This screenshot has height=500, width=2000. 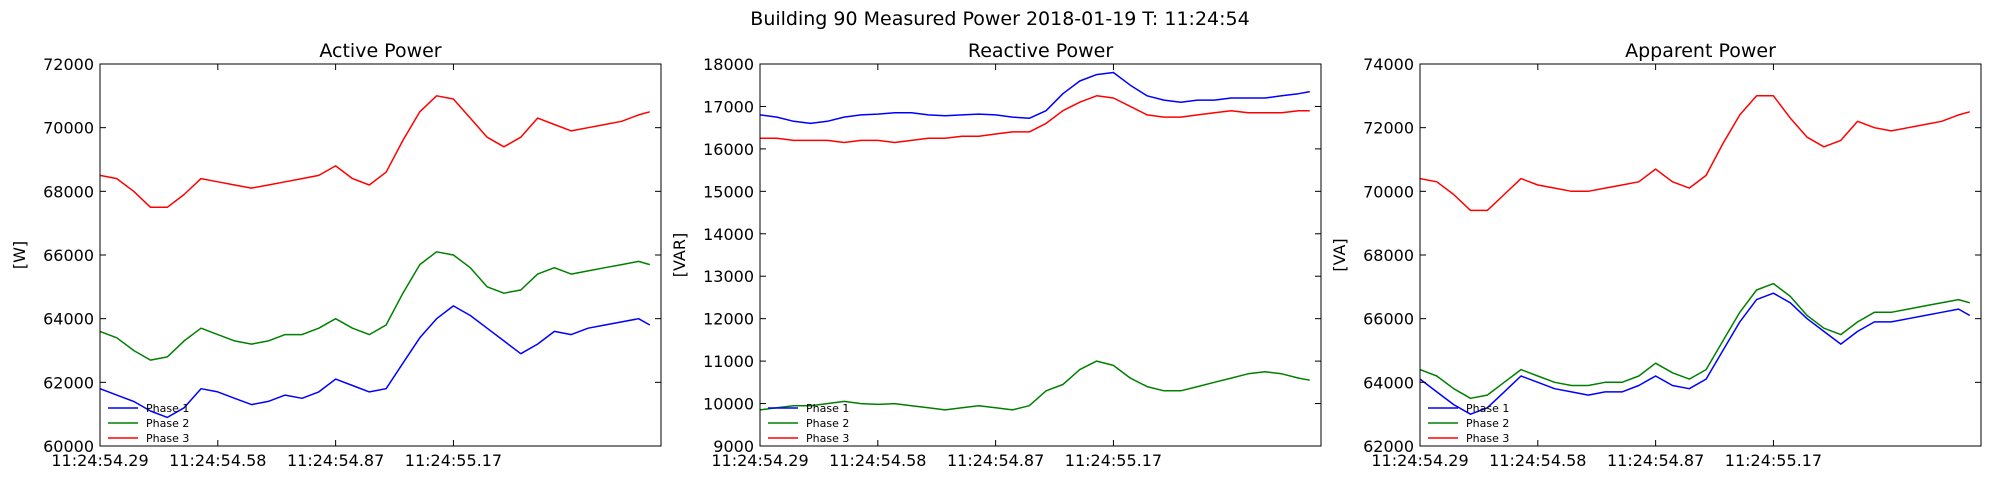 I want to click on y-tick-label: 18000, so click(x=728, y=64).